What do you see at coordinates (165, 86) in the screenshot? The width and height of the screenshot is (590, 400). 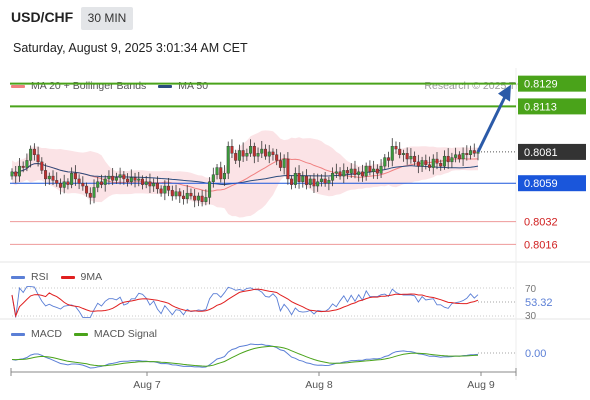 I see `ma50-swatch` at bounding box center [165, 86].